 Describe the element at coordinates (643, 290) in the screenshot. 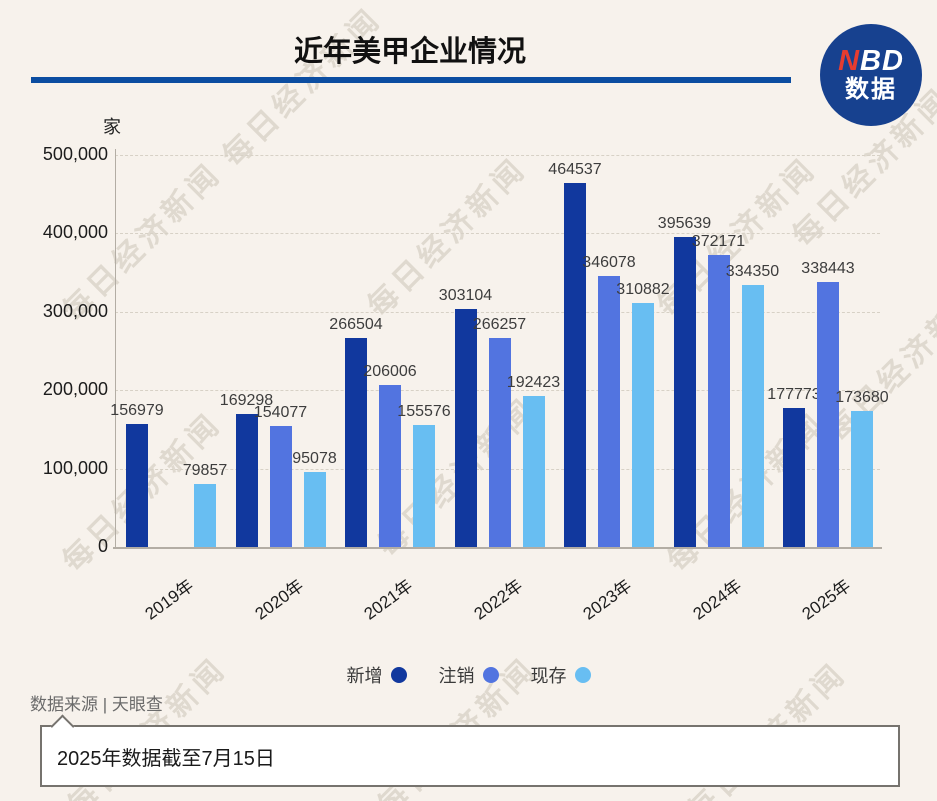

I see `bar-value-label: 310882` at that location.